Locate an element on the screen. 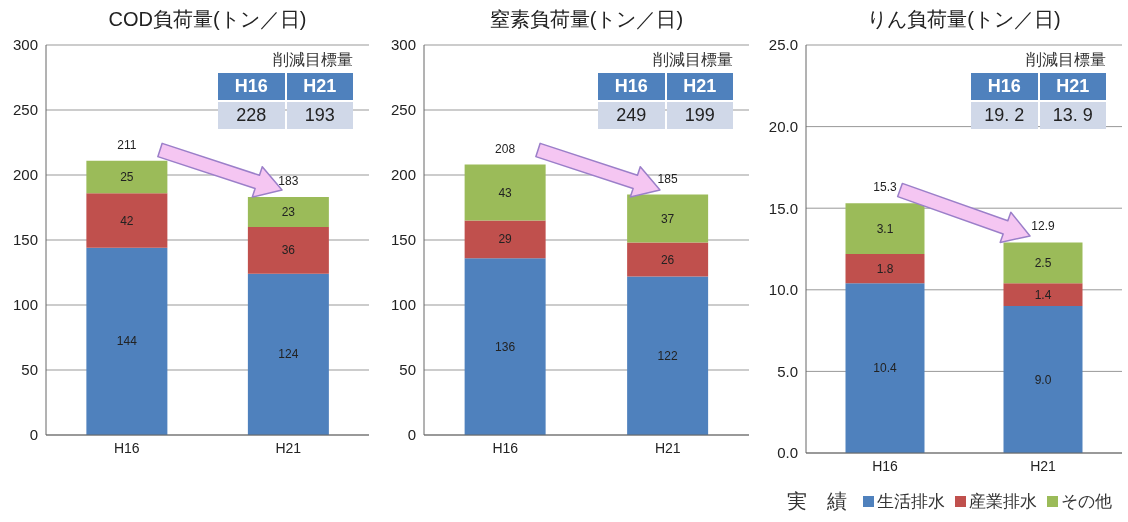  annotation: 19. 2 is located at coordinates (1004, 115).